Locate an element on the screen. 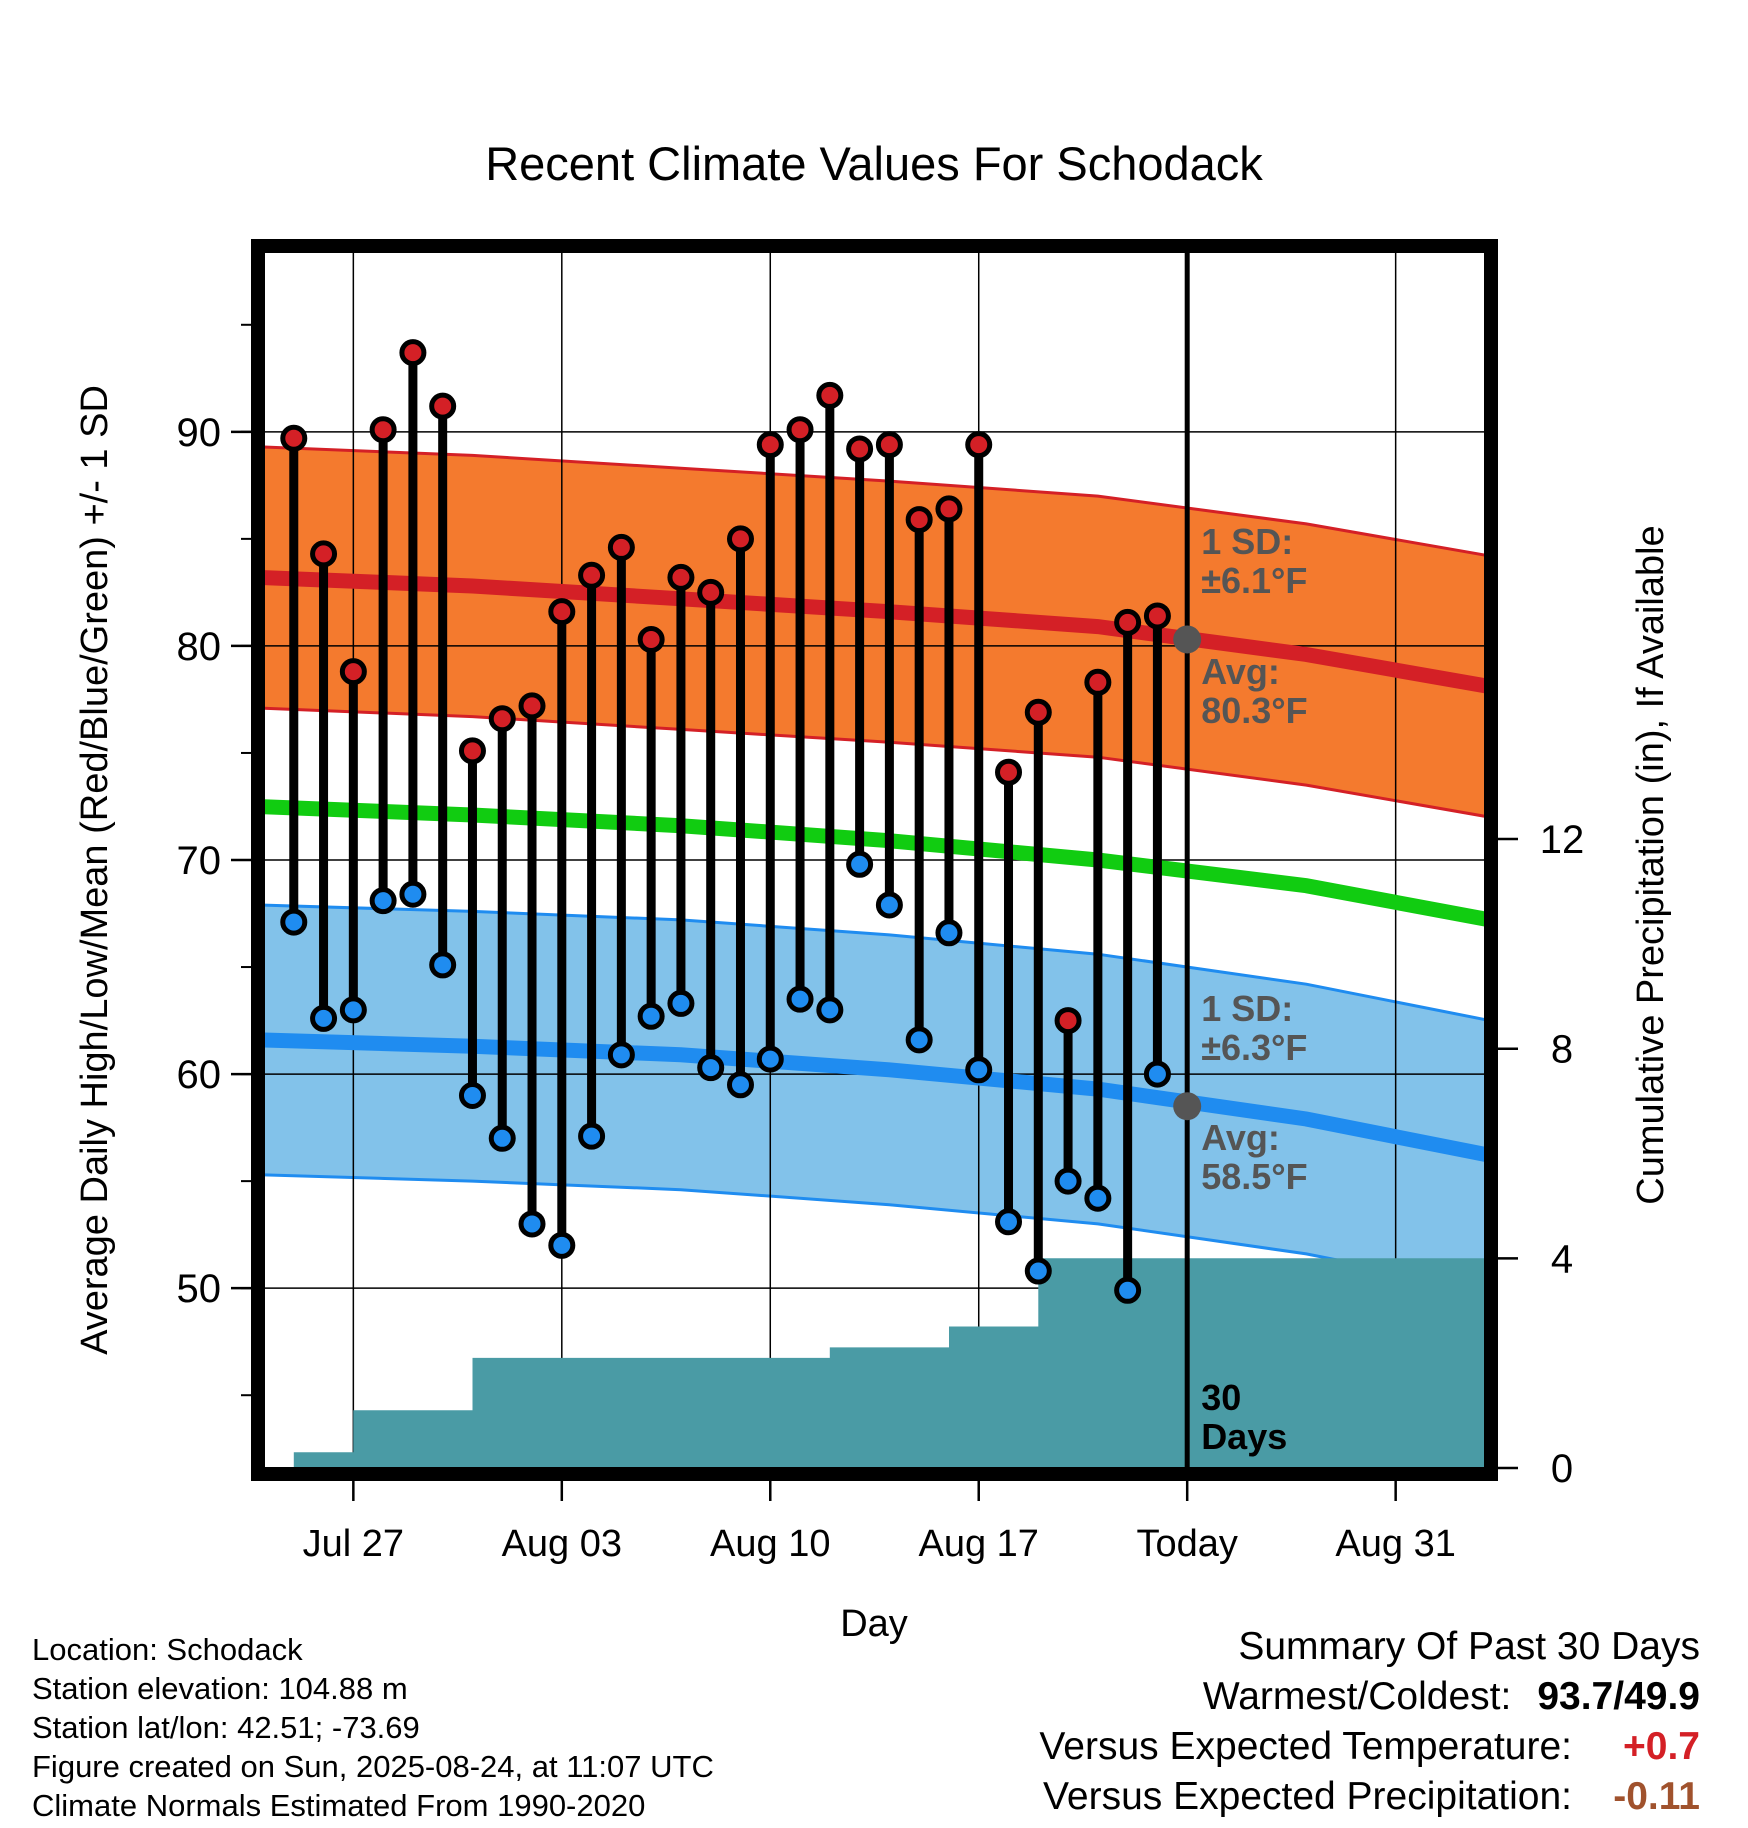  low-avg-annotation: Avg: 58.5°F is located at coordinates (1254, 1157).